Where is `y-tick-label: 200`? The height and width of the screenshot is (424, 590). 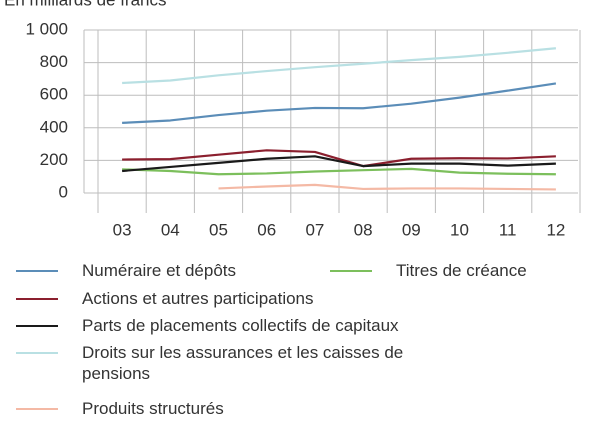
y-tick-label: 200 is located at coordinates (54, 159).